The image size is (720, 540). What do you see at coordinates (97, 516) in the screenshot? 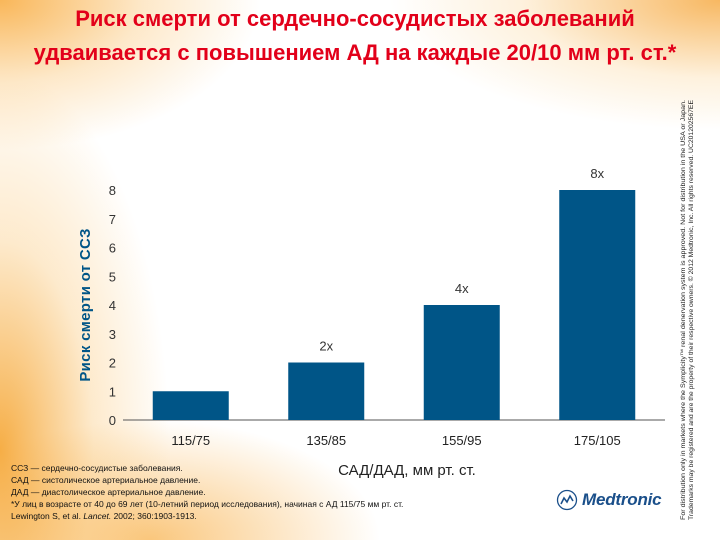
I see `reference-journal: Lancet.` at bounding box center [97, 516].